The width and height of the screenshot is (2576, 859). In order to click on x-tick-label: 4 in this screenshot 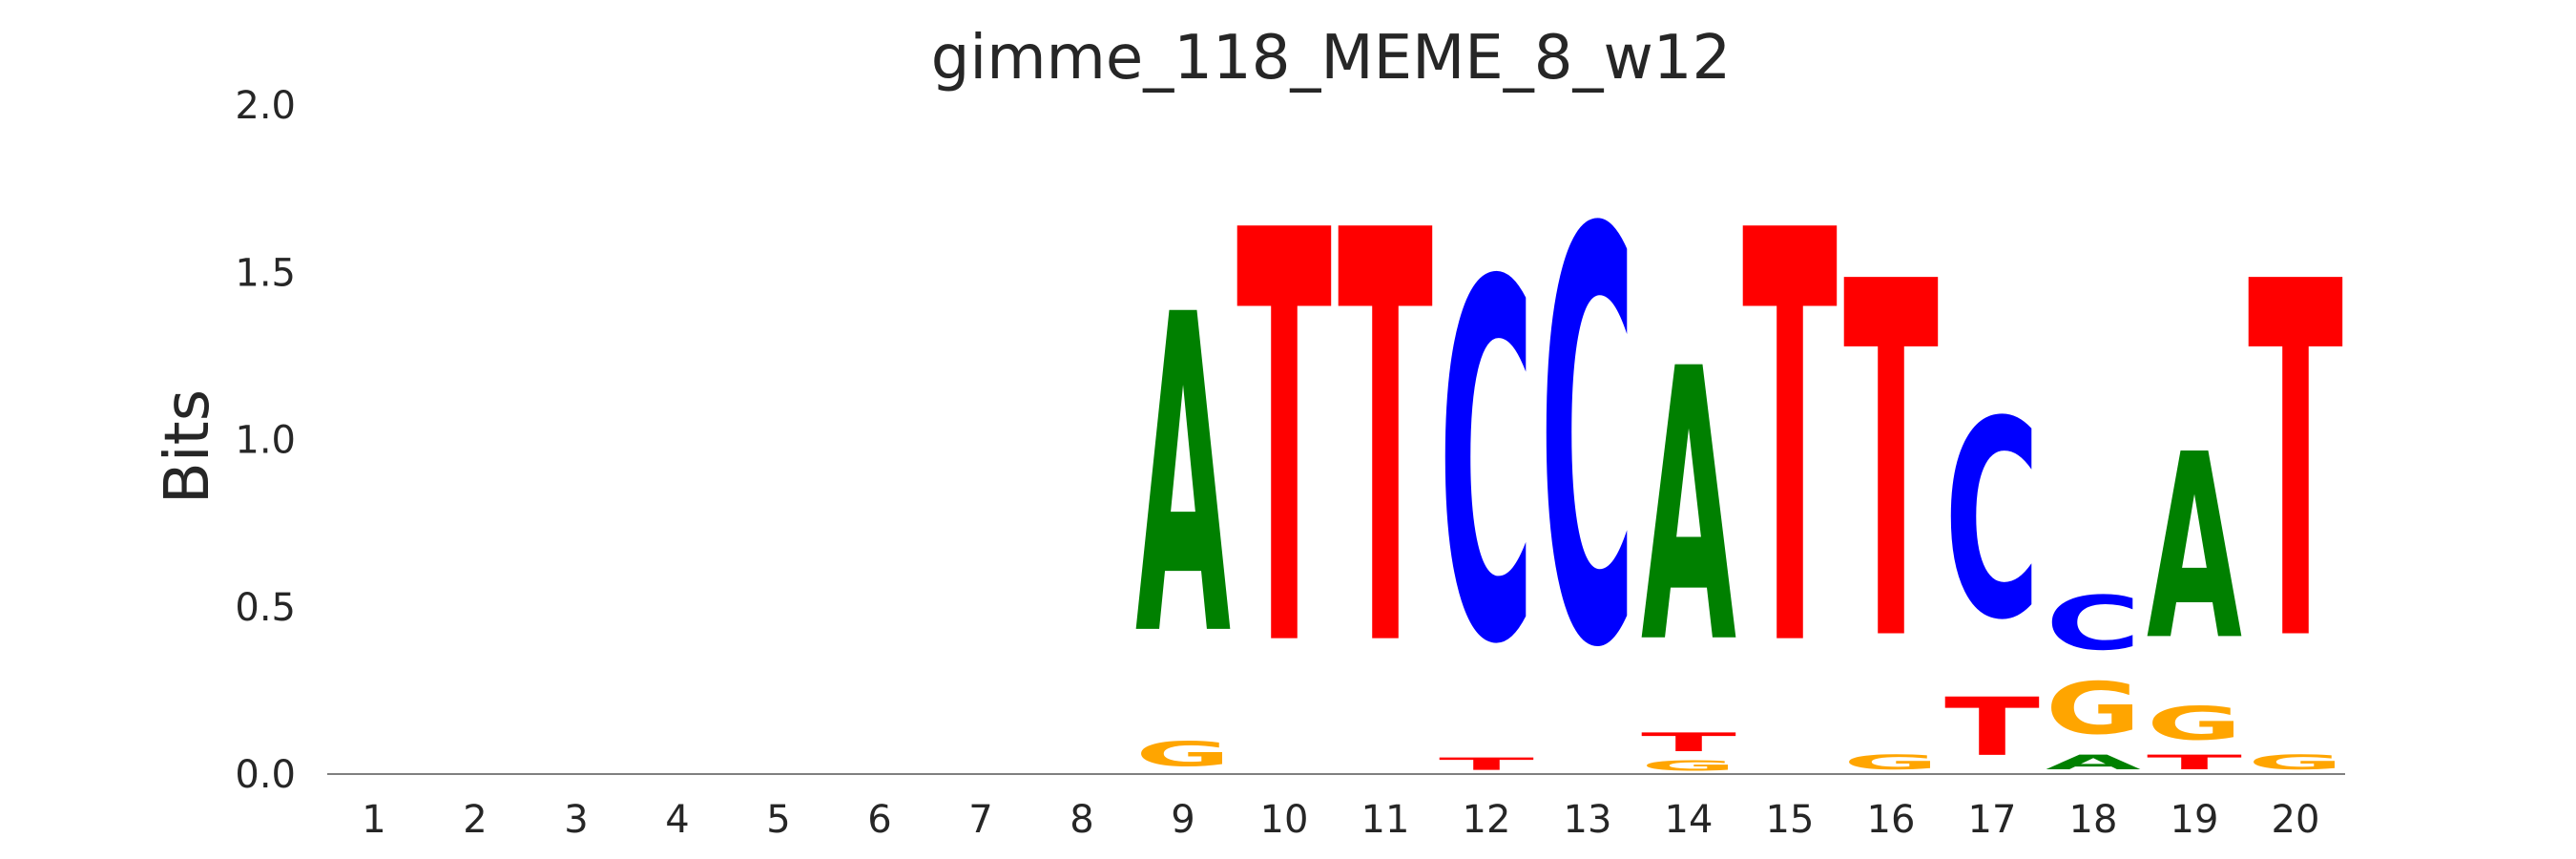, I will do `click(677, 820)`.